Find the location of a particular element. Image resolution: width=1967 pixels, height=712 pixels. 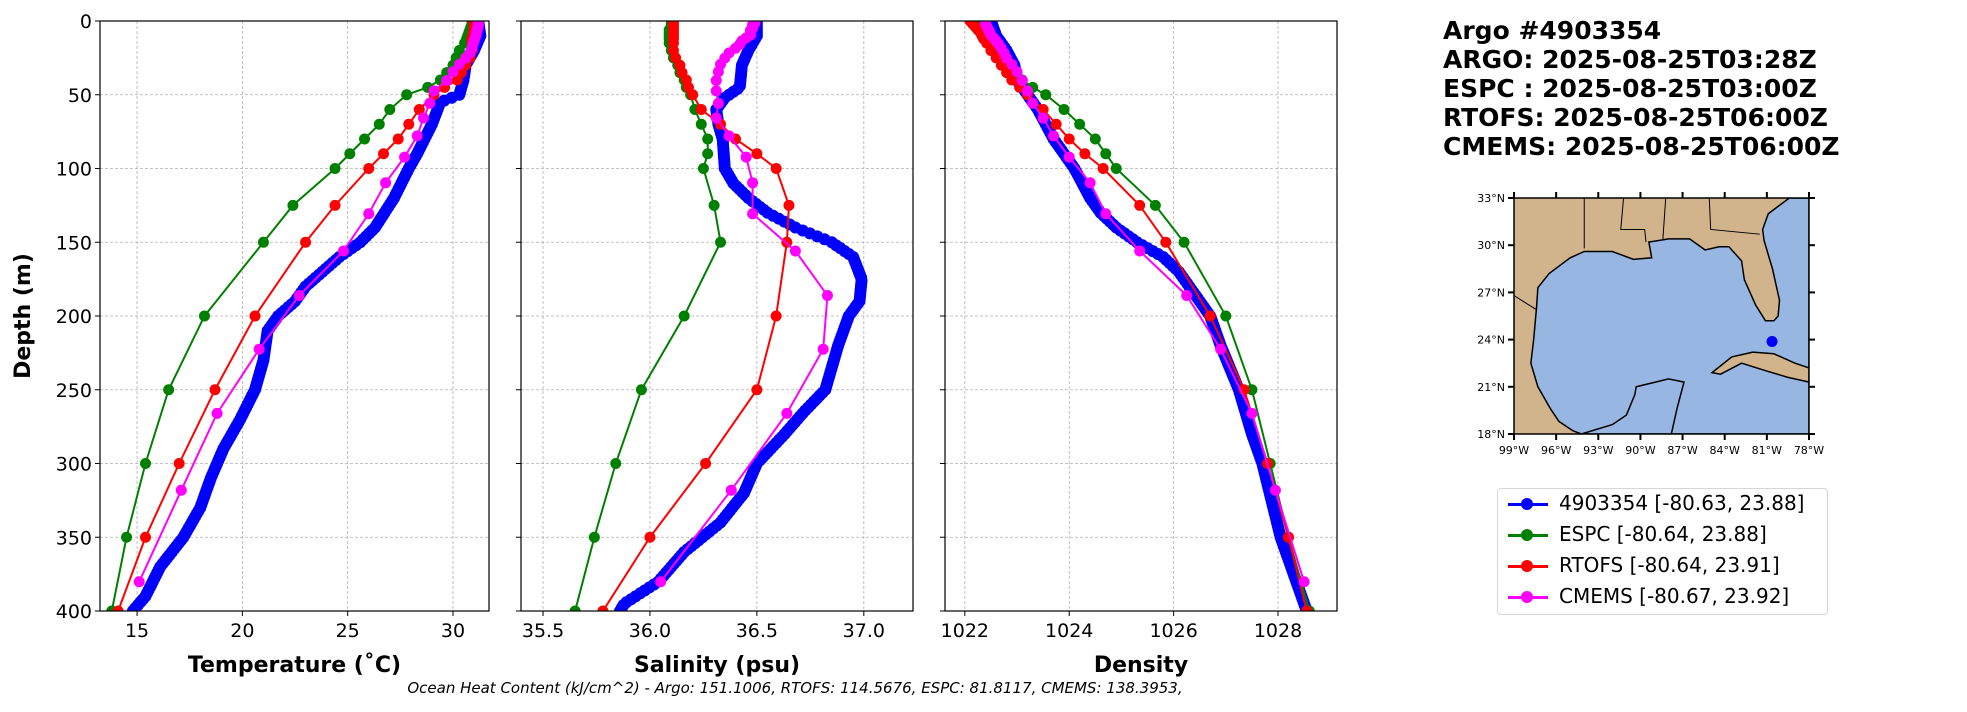

y-tick-label: 350 is located at coordinates (74, 538).